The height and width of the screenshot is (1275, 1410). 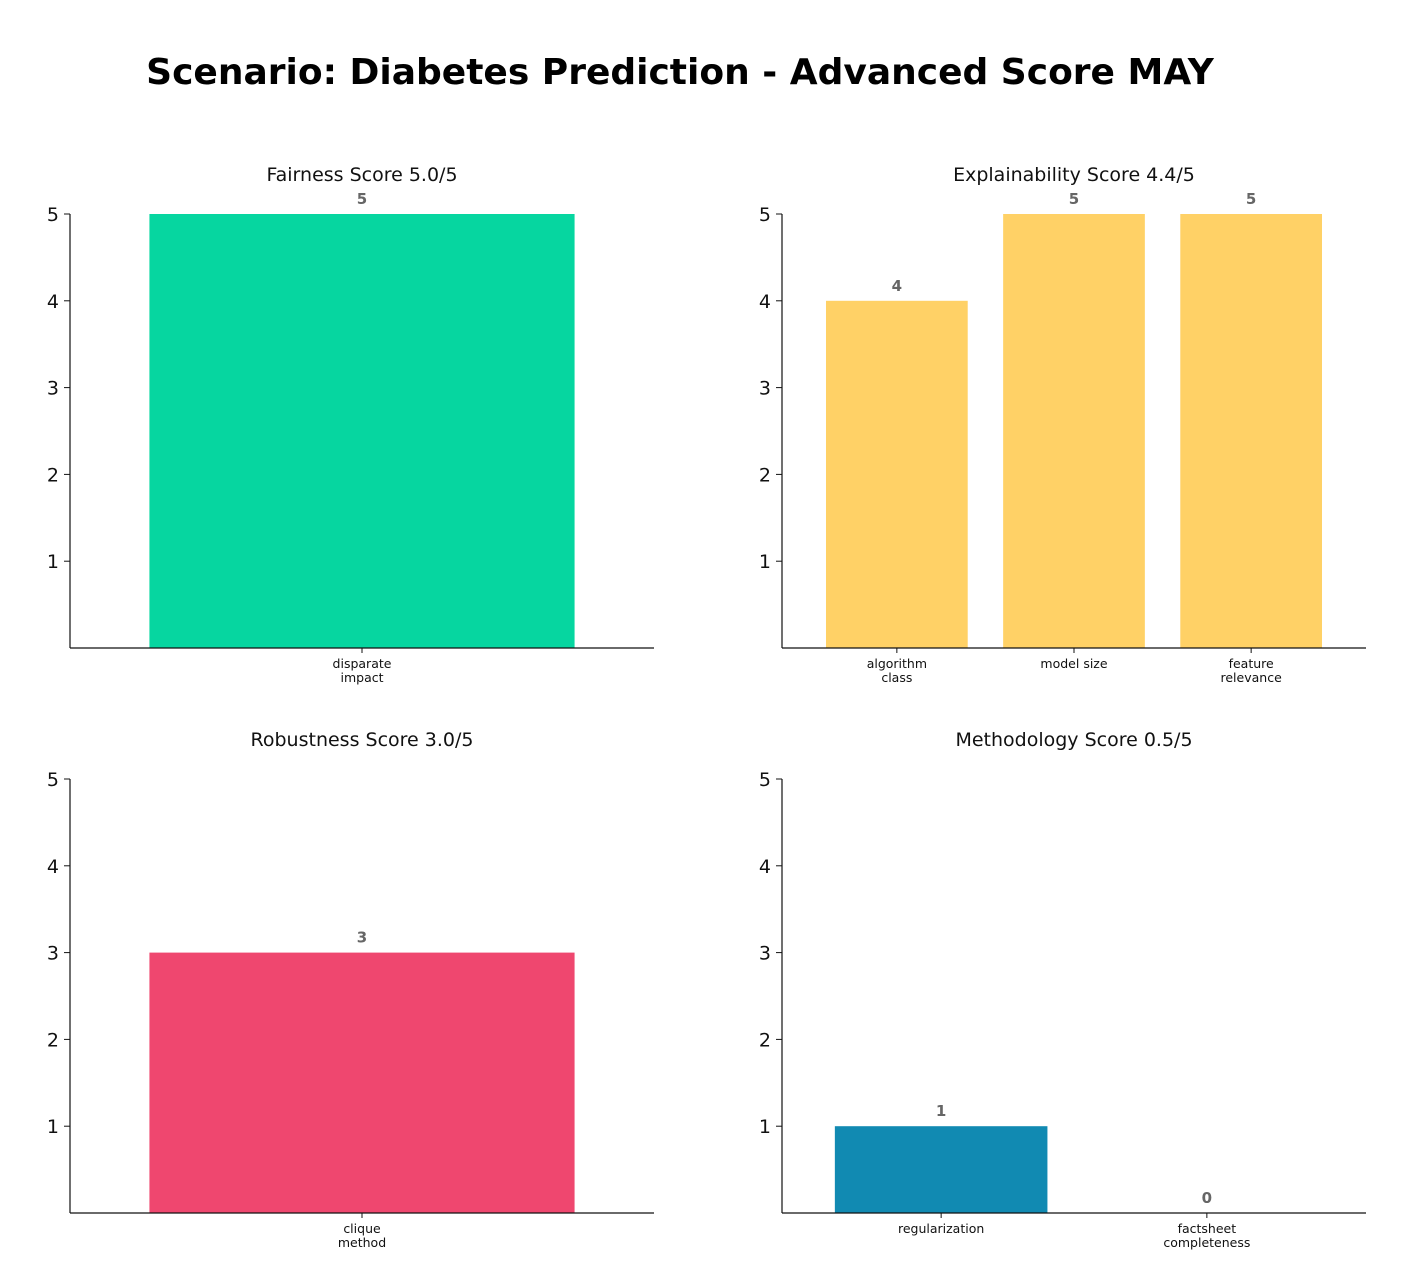 I want to click on x-tick-label: algorithm, so click(x=897, y=663).